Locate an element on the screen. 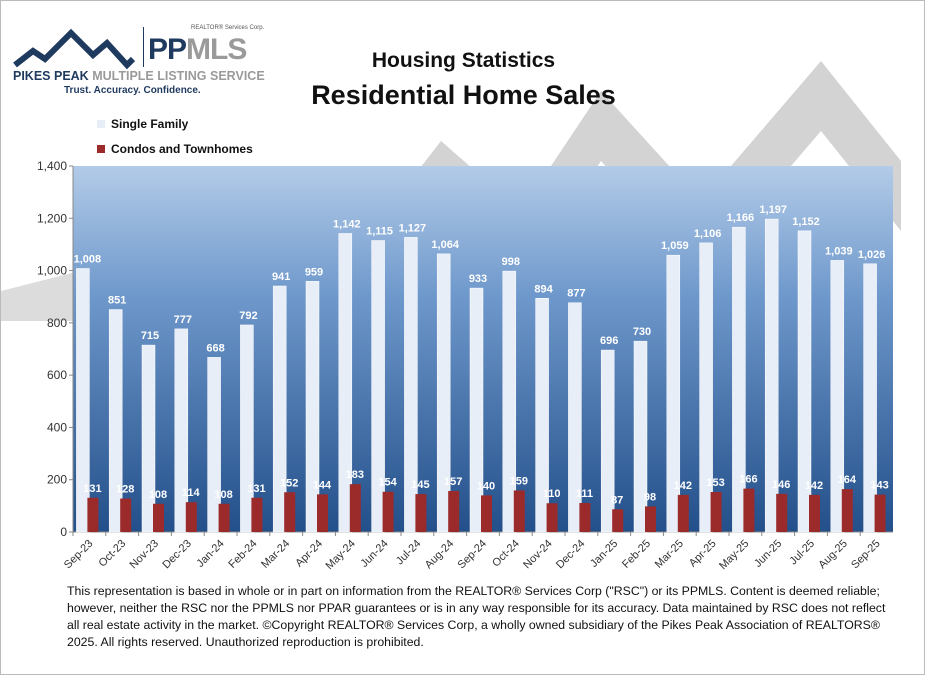 Image resolution: width=925 pixels, height=675 pixels. data-label-condos: 154 is located at coordinates (387, 483).